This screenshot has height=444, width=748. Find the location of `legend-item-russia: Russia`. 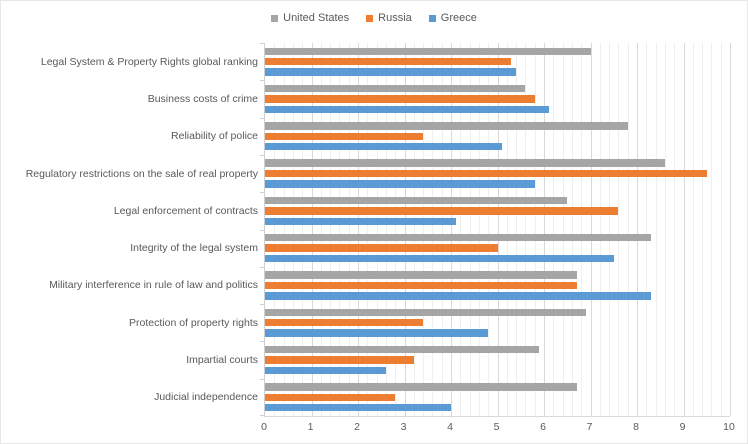

legend-item-russia: Russia is located at coordinates (389, 18).